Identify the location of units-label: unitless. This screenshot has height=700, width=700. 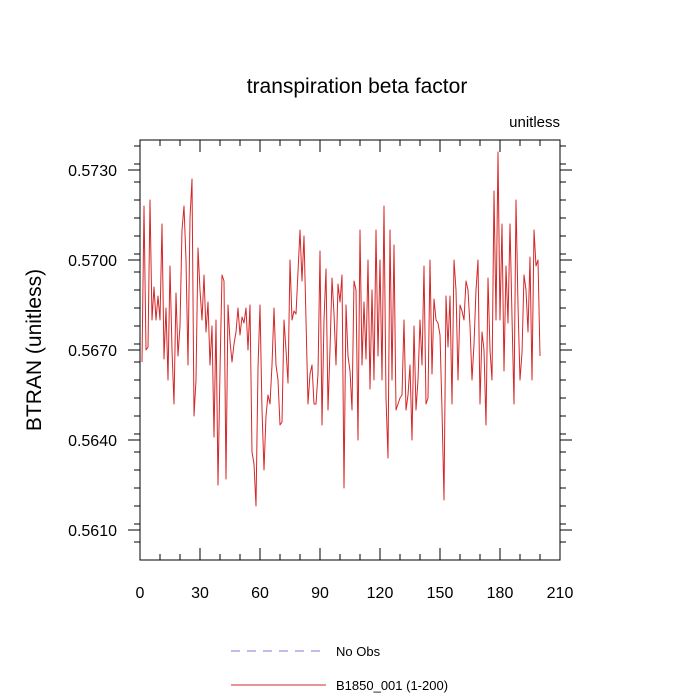
(534, 122).